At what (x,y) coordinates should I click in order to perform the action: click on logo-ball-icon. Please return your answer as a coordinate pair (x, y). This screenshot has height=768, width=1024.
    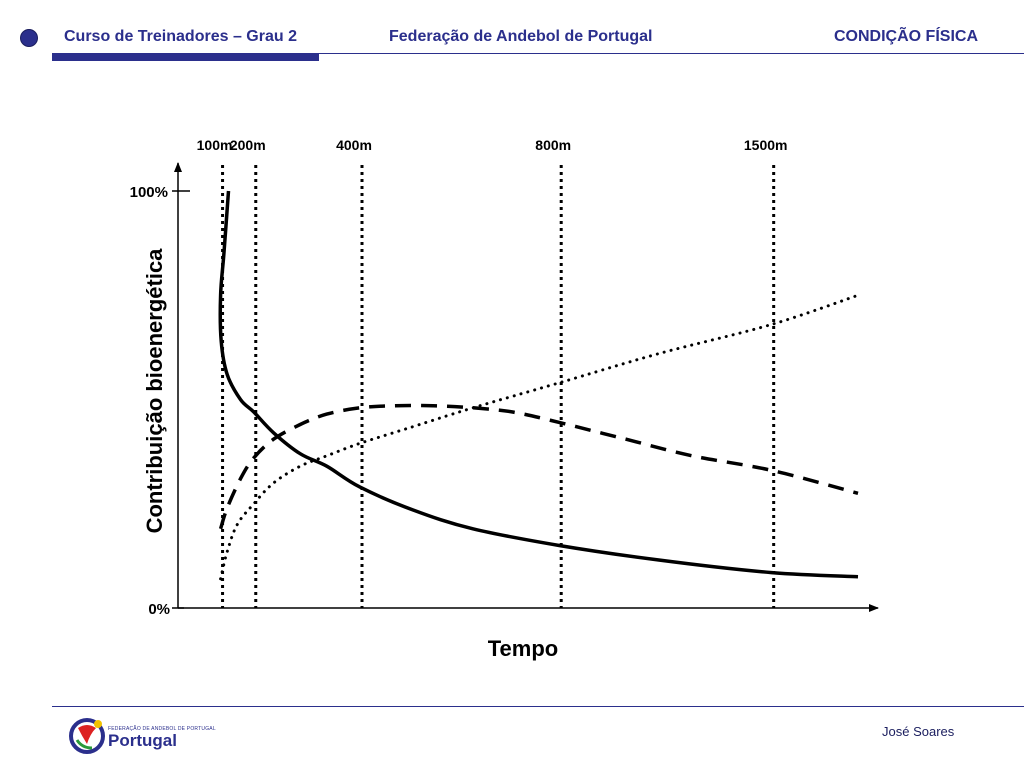
    Looking at the image, I should click on (87, 736).